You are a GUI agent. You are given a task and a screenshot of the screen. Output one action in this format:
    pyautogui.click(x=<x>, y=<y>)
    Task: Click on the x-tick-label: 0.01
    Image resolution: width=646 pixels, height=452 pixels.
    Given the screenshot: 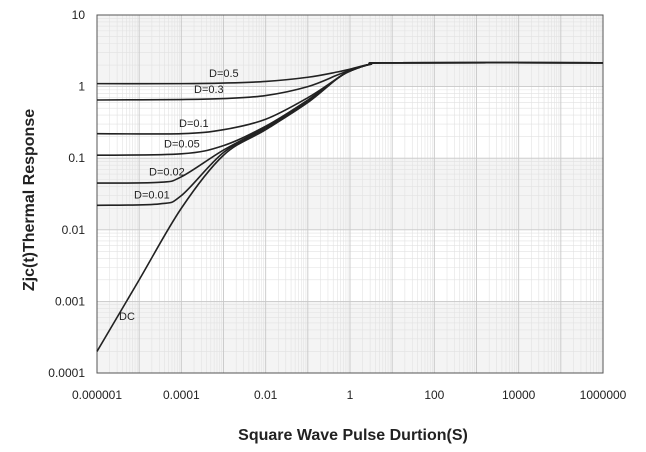 What is the action you would take?
    pyautogui.click(x=266, y=395)
    